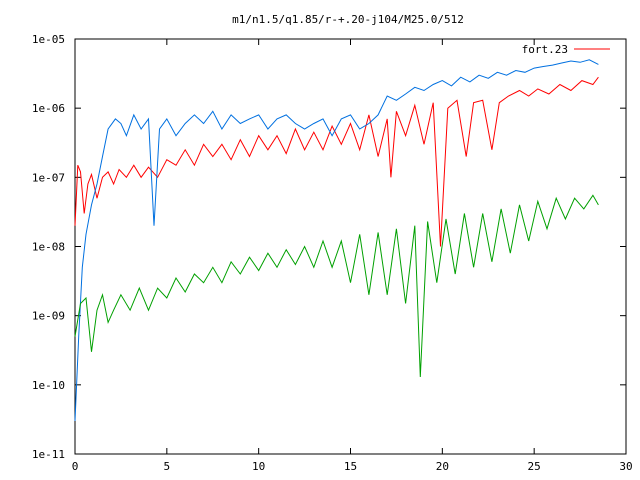  I want to click on x-tick-label: 0, so click(75, 466).